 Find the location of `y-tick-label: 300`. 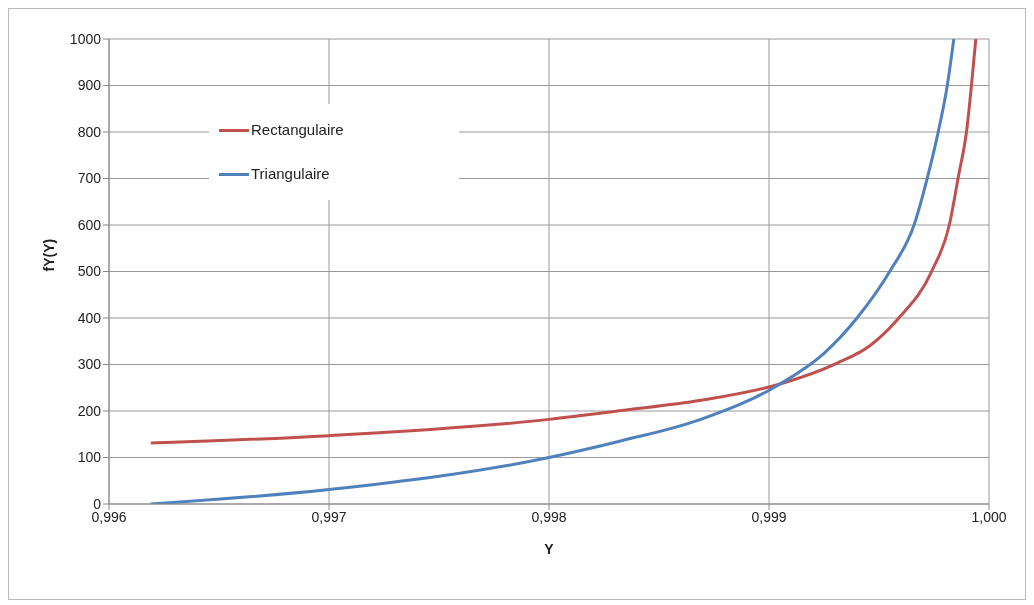

y-tick-label: 300 is located at coordinates (89, 364).